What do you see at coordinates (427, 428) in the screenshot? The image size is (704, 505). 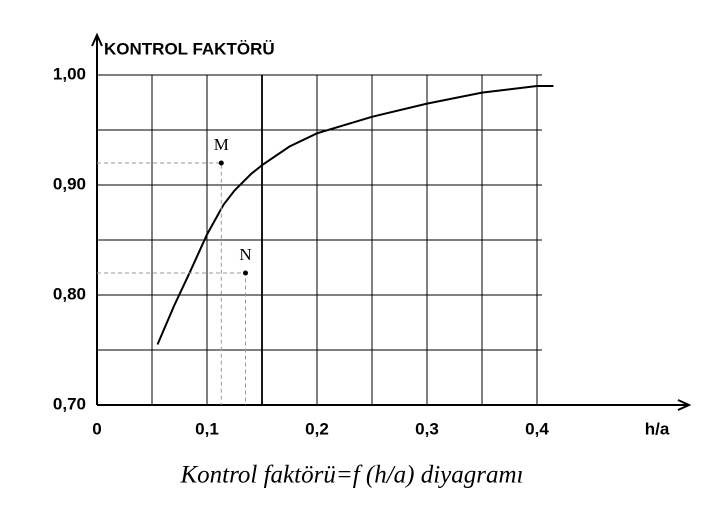 I see `x-tick-label: 0,3` at bounding box center [427, 428].